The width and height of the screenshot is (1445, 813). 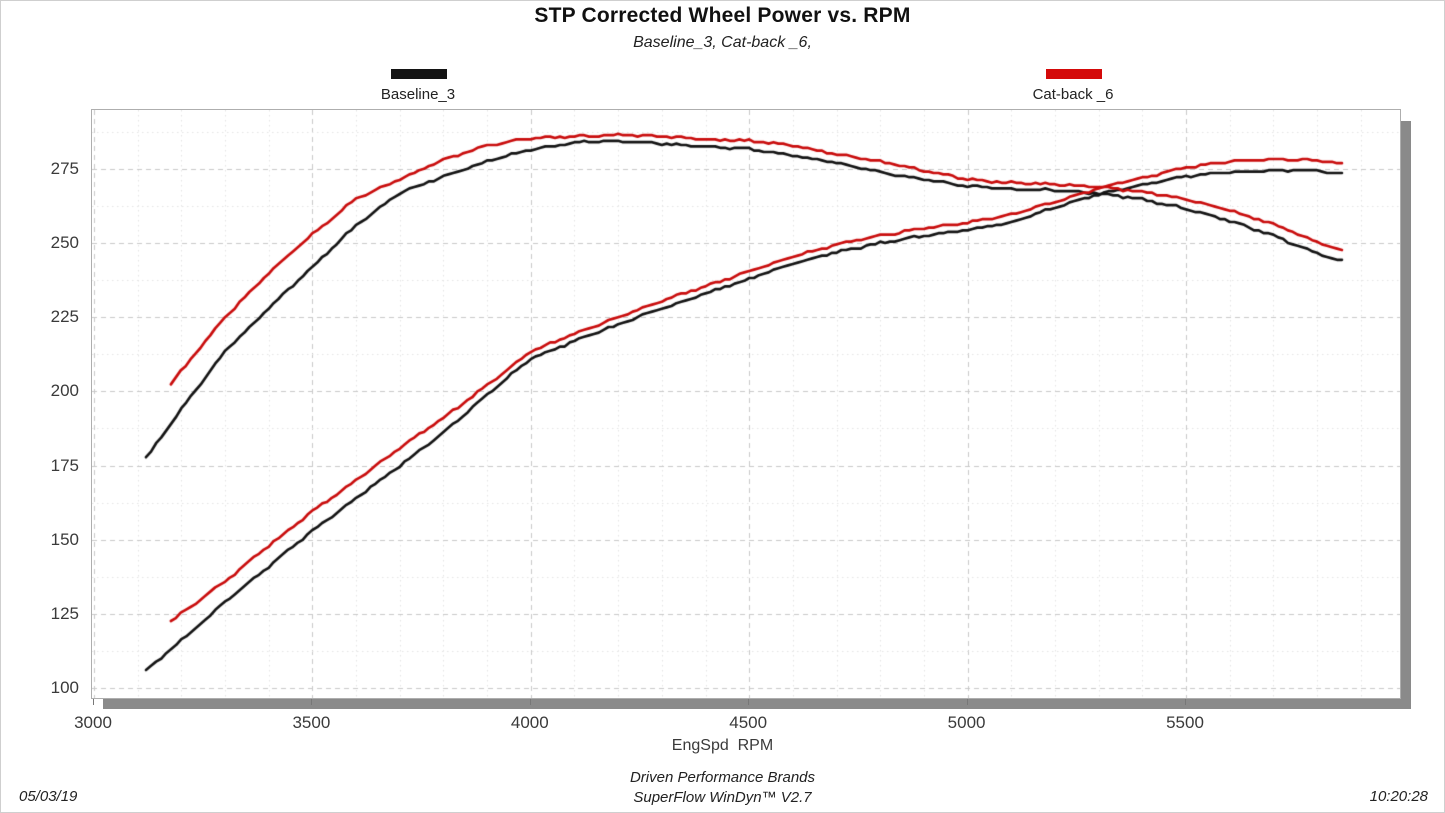 I want to click on y-tick-label-225: 225, so click(x=64, y=317).